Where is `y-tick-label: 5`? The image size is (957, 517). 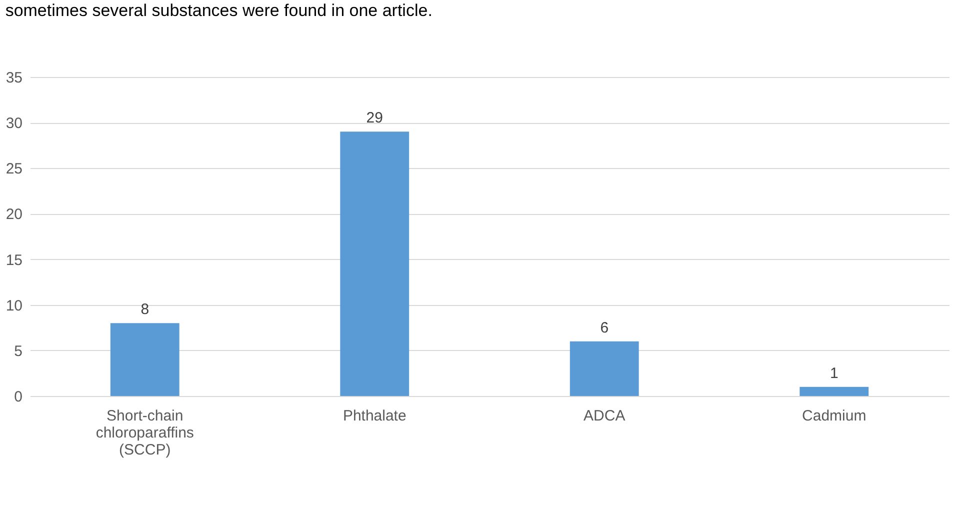
y-tick-label: 5 is located at coordinates (18, 351).